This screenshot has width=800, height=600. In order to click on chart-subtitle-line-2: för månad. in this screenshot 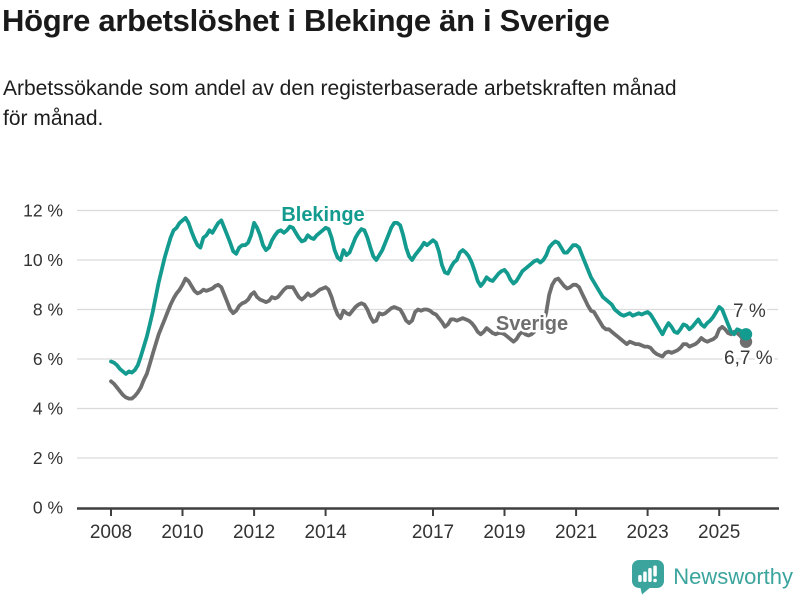, I will do `click(53, 118)`.